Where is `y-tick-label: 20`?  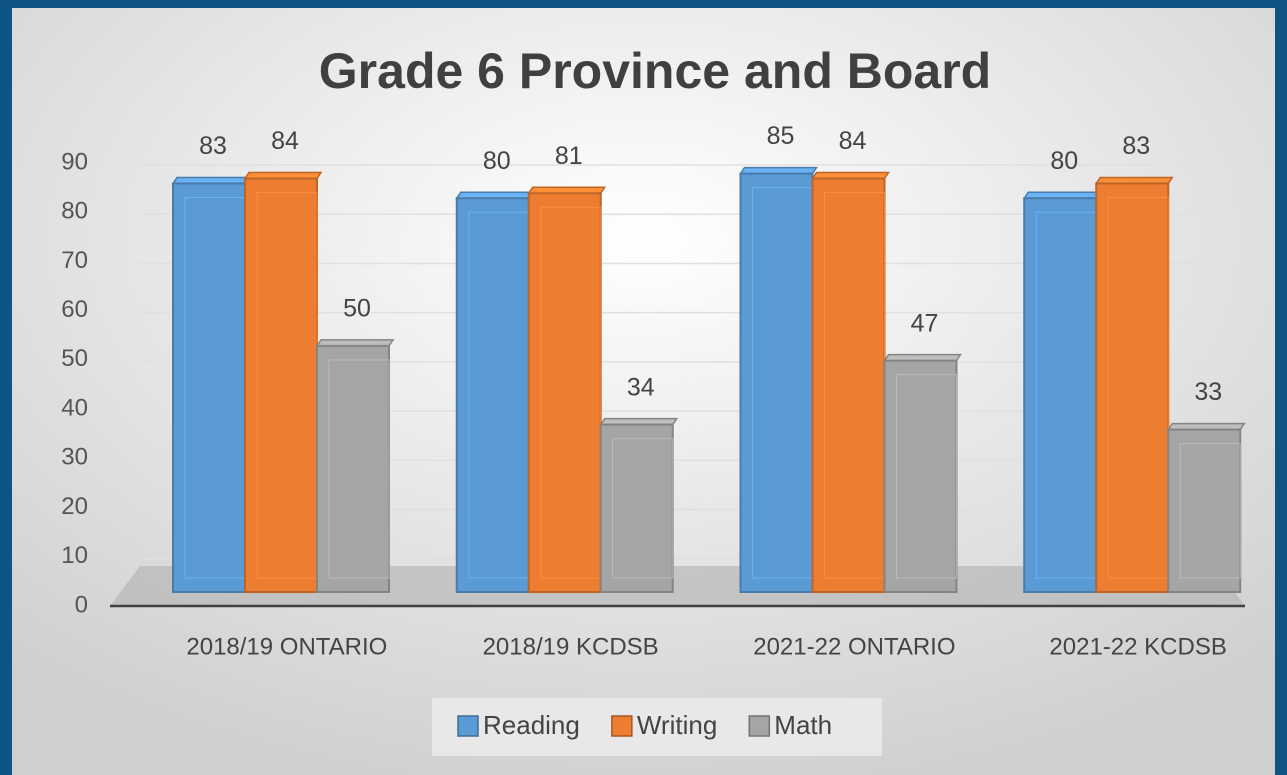 y-tick-label: 20 is located at coordinates (74, 506).